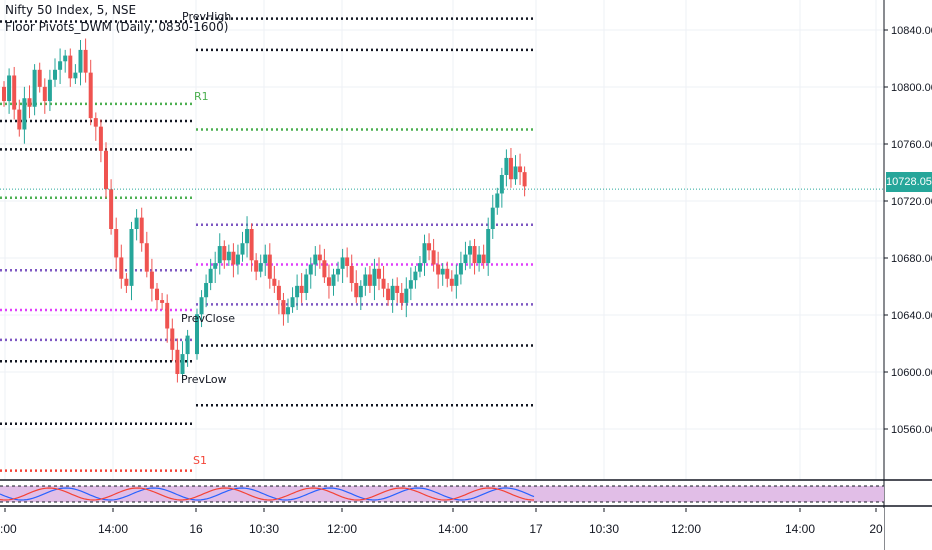 Image resolution: width=932 pixels, height=550 pixels. Describe the element at coordinates (71, 10) in the screenshot. I see `chart-title: Nifty 50 Index, 5, NSE` at that location.